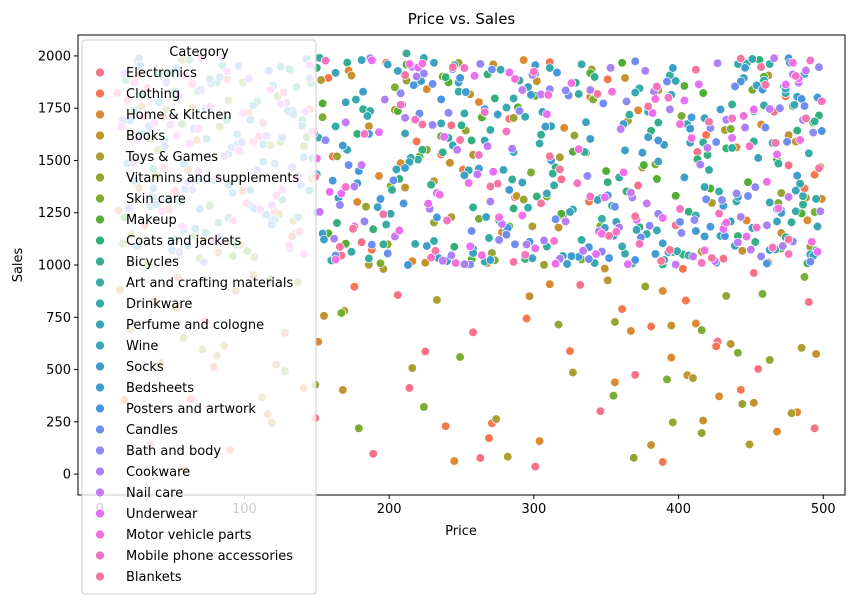 This screenshot has width=859, height=598. Describe the element at coordinates (183, 241) in the screenshot. I see `legend-label: Coats and jackets` at that location.